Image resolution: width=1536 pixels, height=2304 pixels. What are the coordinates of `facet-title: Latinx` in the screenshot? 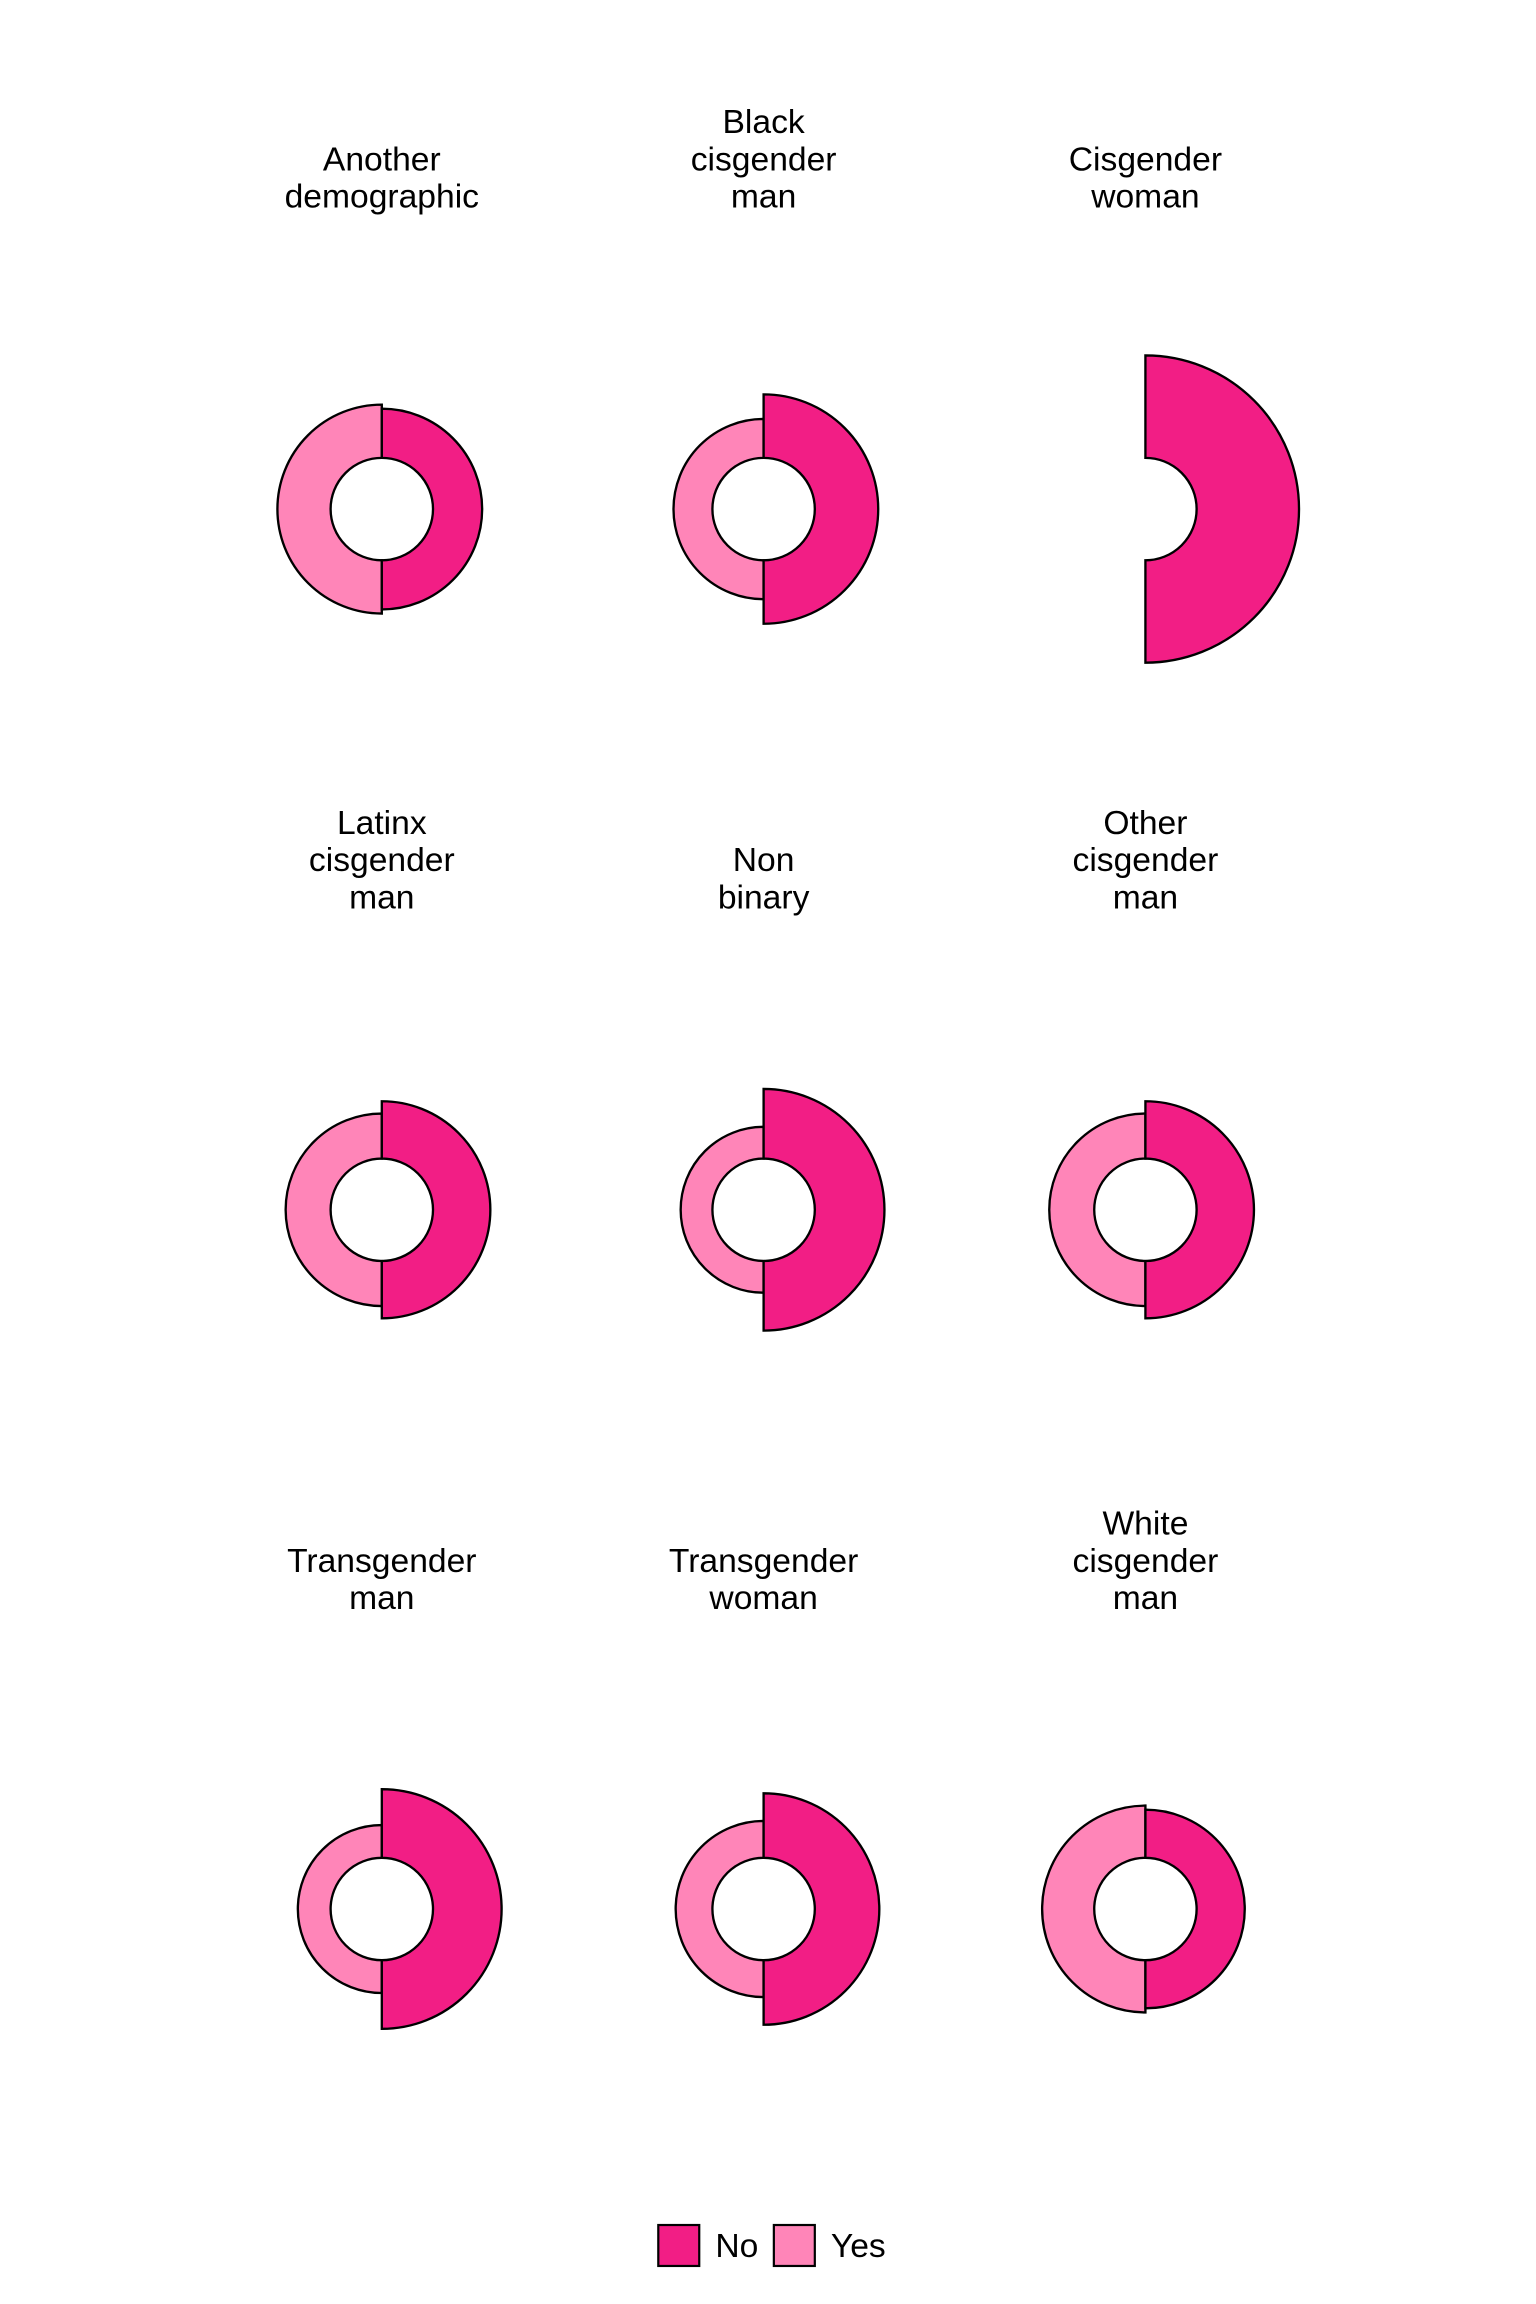 It's located at (382, 823).